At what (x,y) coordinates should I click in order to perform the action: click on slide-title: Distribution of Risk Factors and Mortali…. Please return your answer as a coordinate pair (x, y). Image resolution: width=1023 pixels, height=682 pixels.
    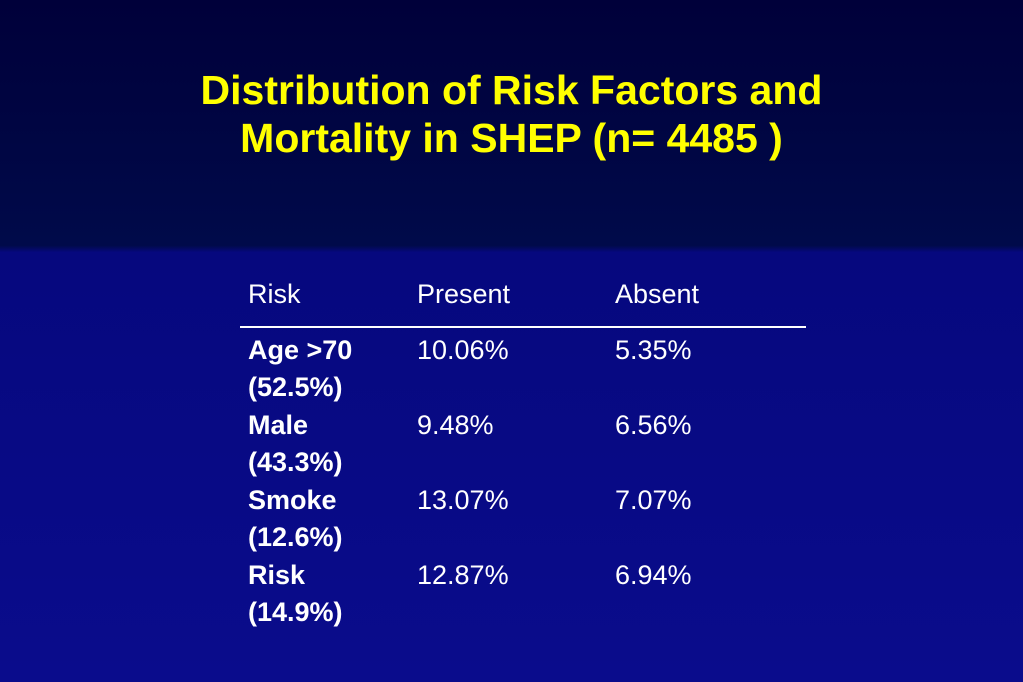
    Looking at the image, I should click on (511, 114).